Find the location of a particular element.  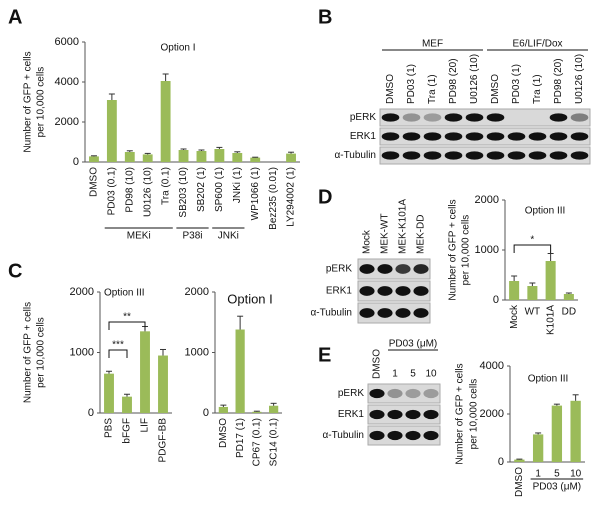

chart-title: Option I is located at coordinates (250, 298).